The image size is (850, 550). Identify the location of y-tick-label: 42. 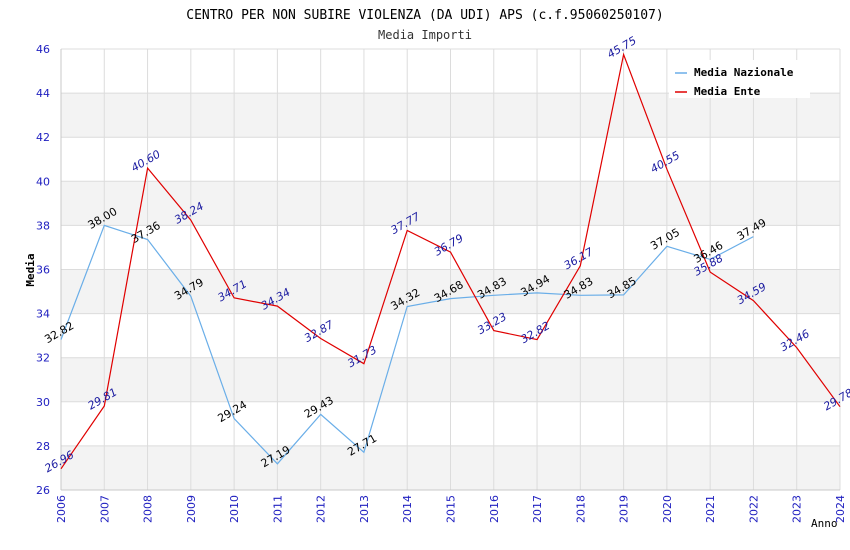
(43, 137).